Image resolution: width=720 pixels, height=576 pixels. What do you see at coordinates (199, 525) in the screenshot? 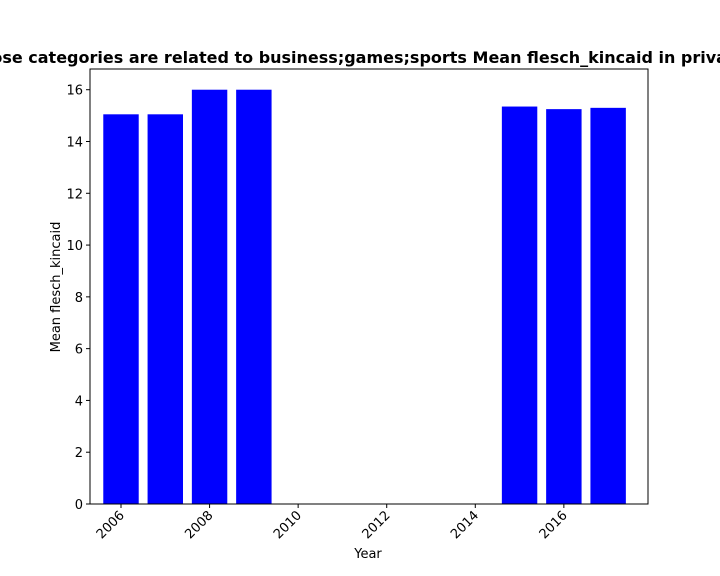
I see `x-tick-label-2008: 2008` at bounding box center [199, 525].